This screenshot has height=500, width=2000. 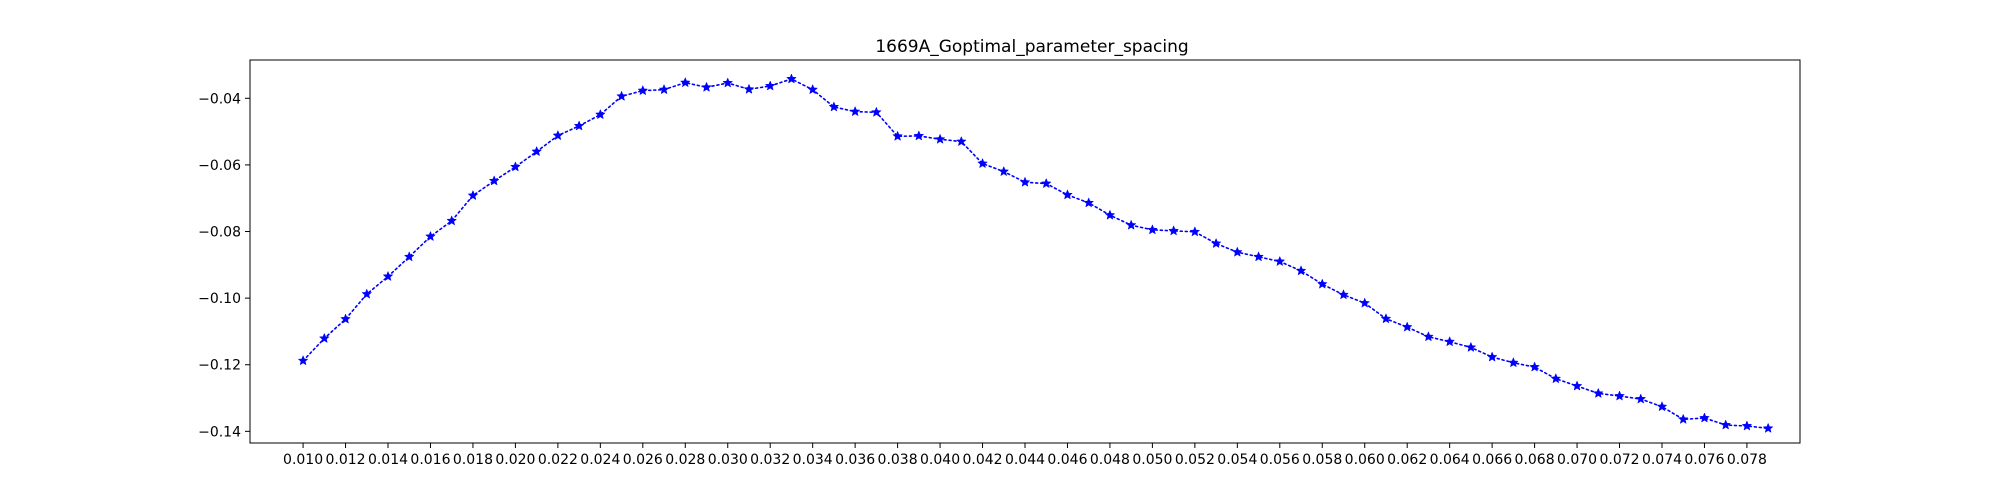 I want to click on x-tick-label: 0.066, so click(x=1492, y=460).